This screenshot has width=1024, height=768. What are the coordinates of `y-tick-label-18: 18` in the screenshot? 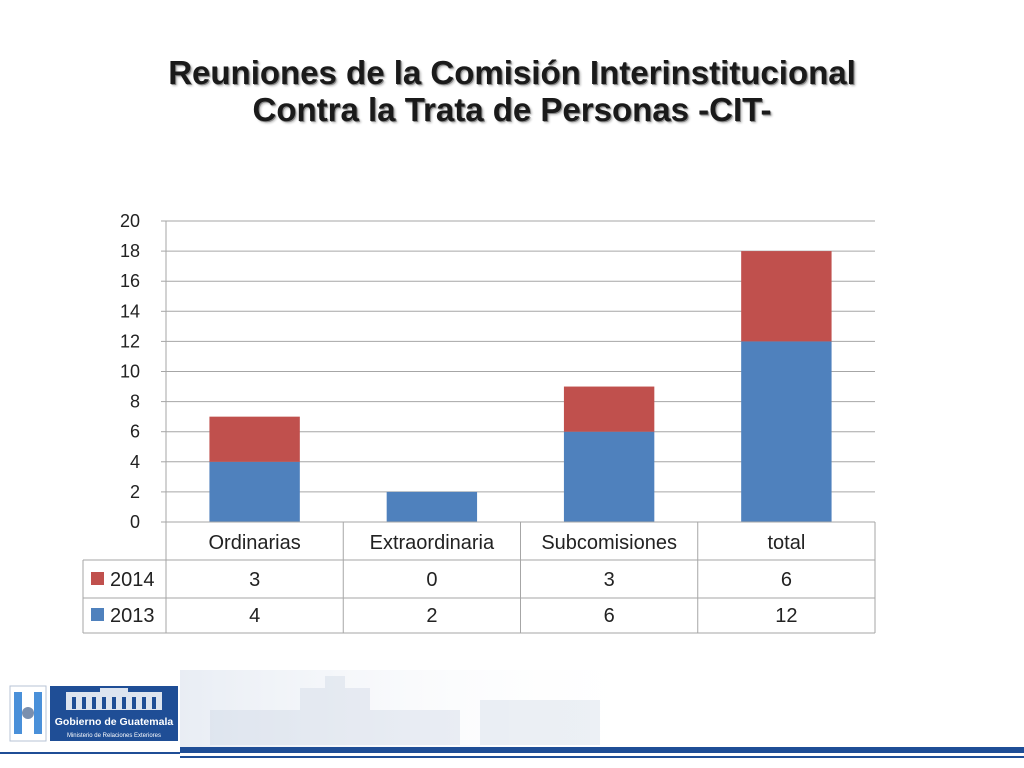 It's located at (130, 251).